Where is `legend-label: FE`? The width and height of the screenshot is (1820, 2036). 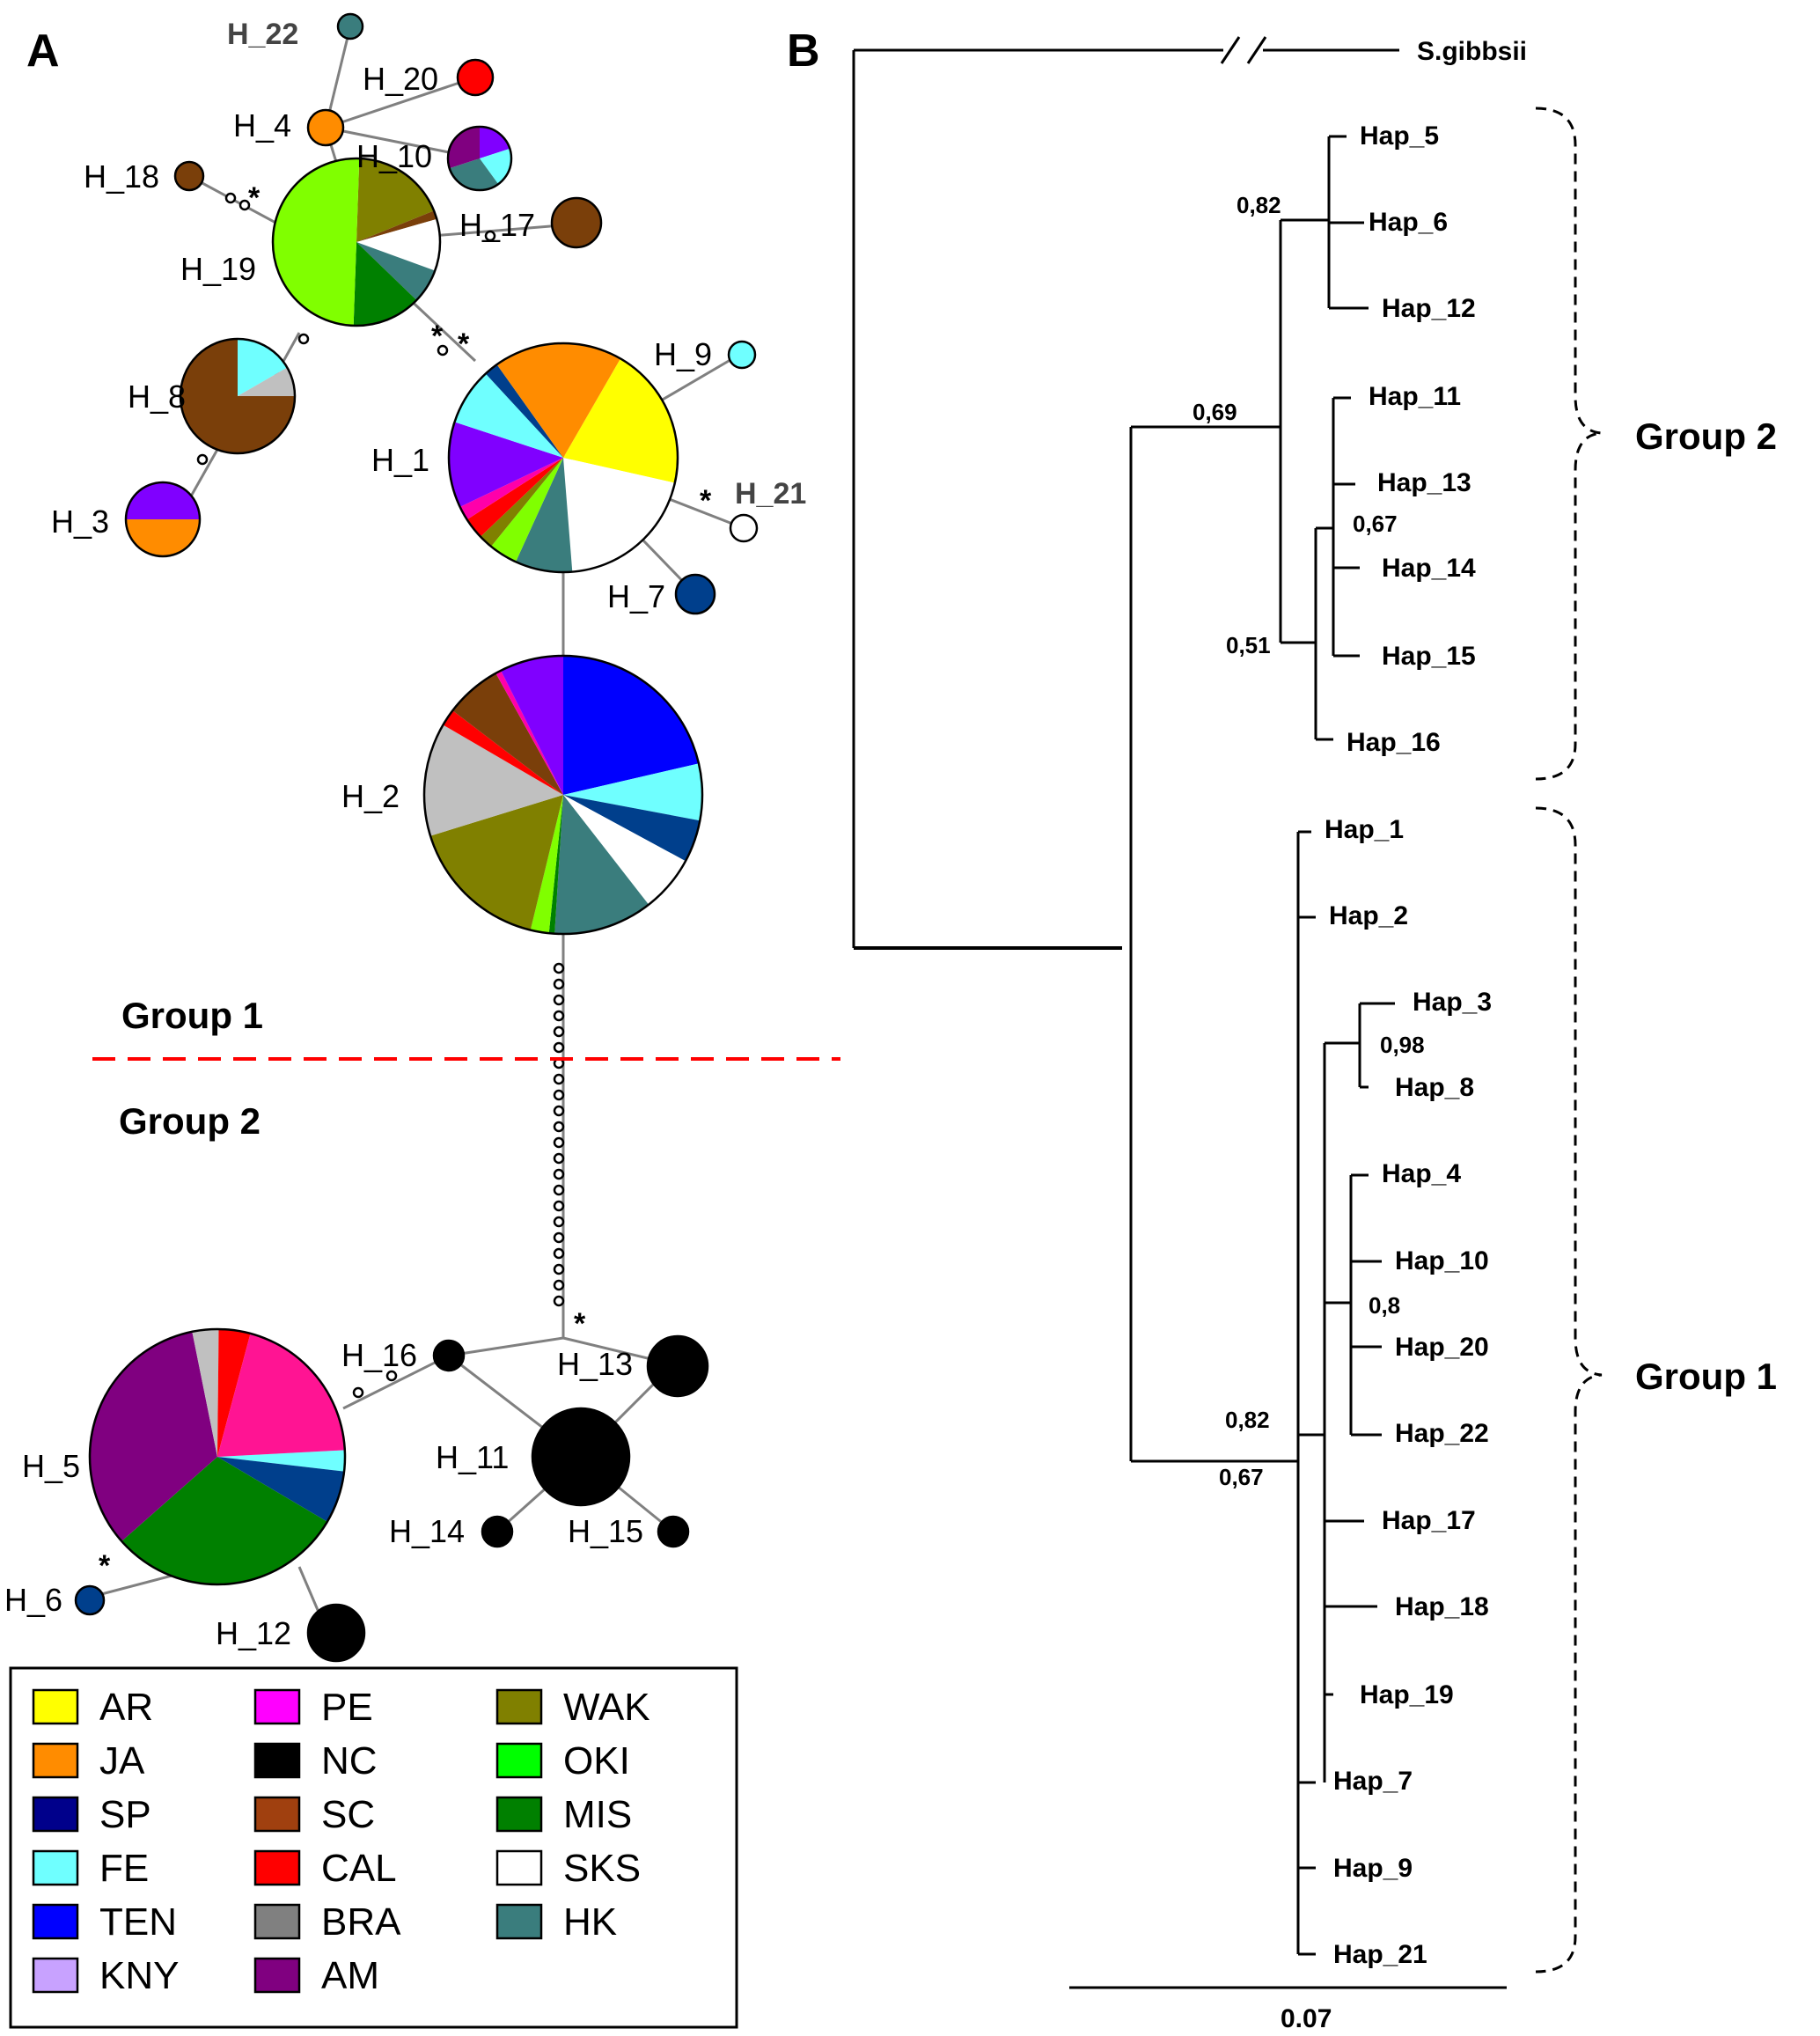 legend-label: FE is located at coordinates (124, 1868).